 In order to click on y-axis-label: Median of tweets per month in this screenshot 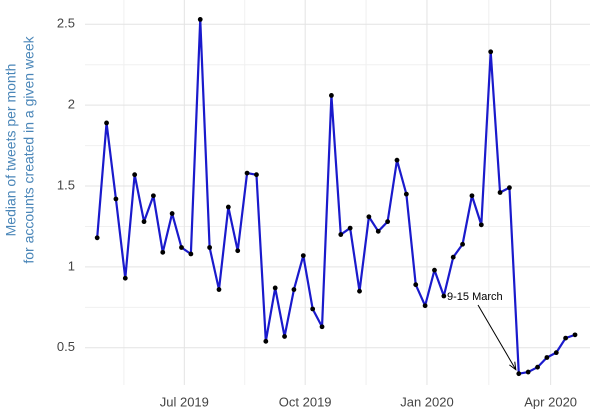, I will do `click(11, 150)`.